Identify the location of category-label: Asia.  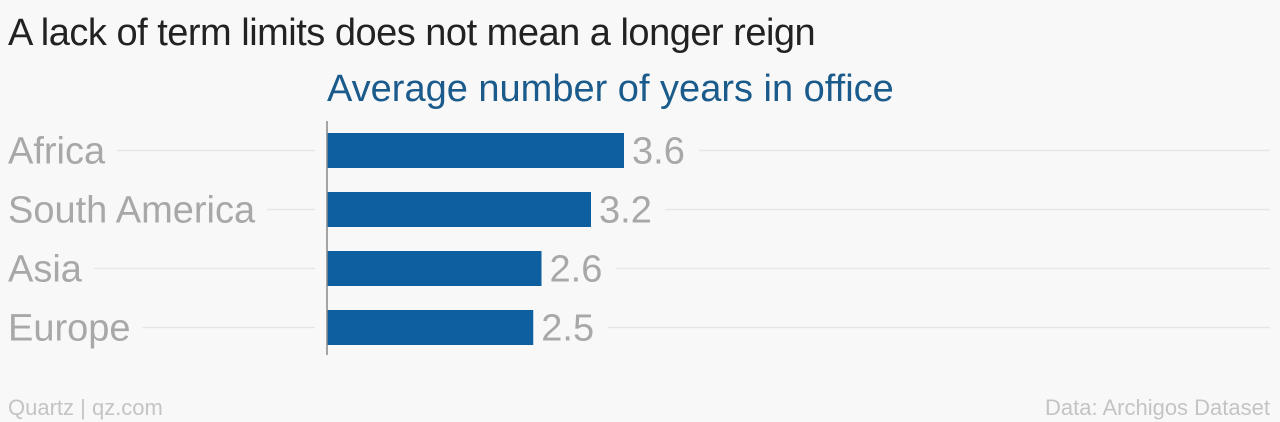
(45, 270).